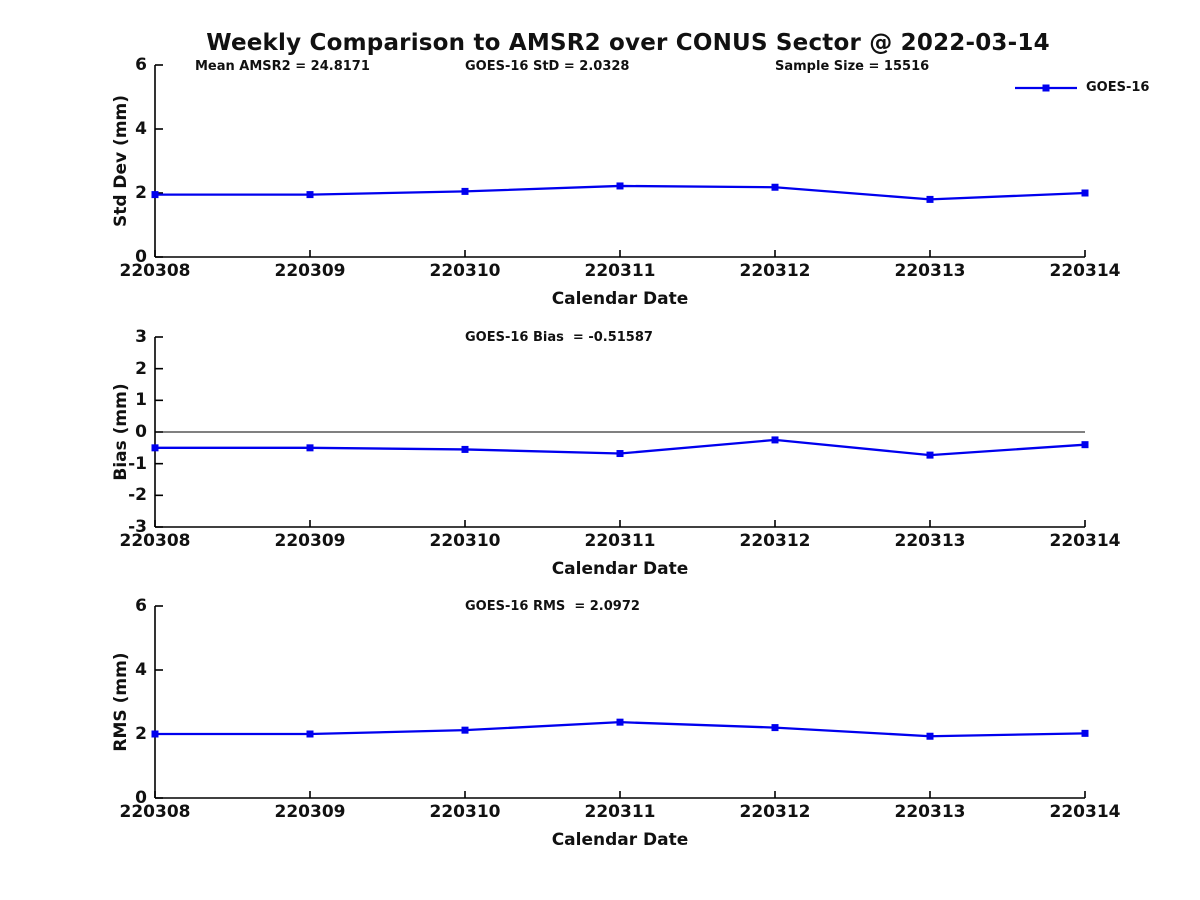 This screenshot has height=900, width=1200. Describe the element at coordinates (121, 702) in the screenshot. I see `y-axis-title: RMS (mm)` at that location.